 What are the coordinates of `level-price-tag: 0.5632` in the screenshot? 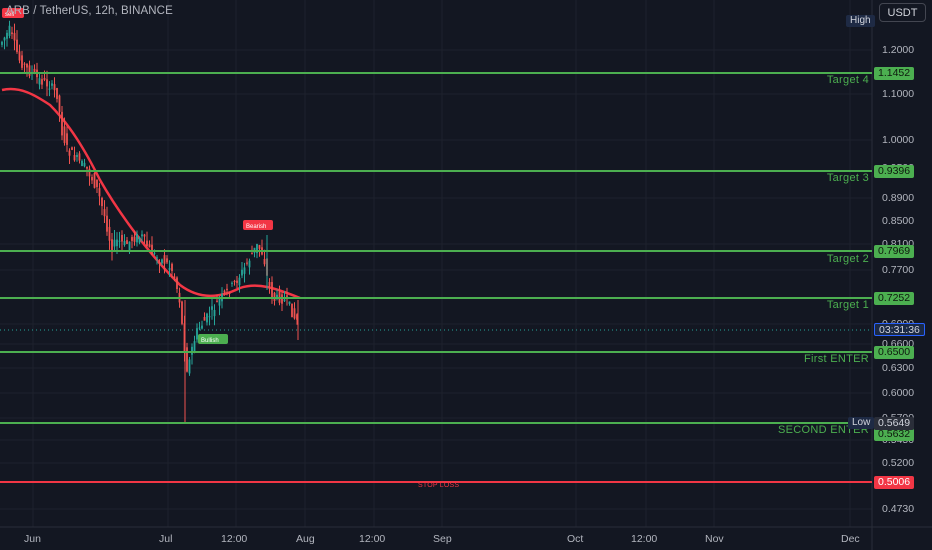 It's located at (894, 434).